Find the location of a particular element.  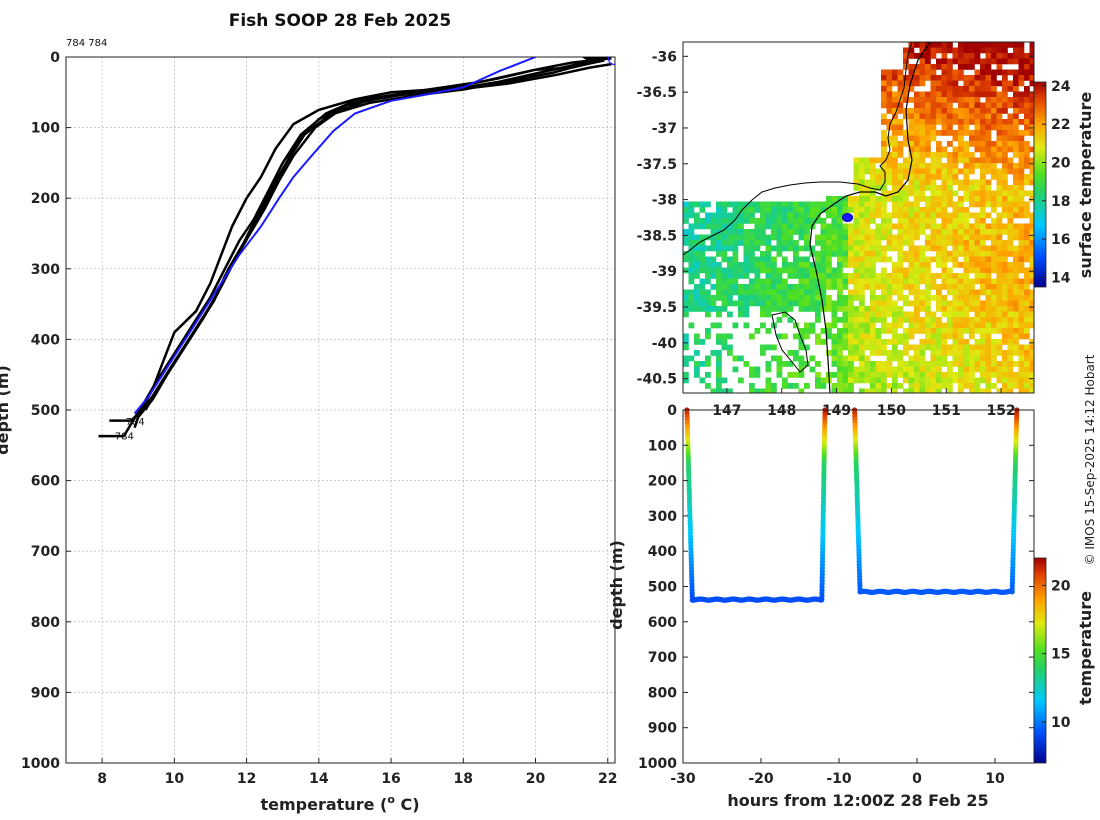

map-lines is located at coordinates (807, 217).